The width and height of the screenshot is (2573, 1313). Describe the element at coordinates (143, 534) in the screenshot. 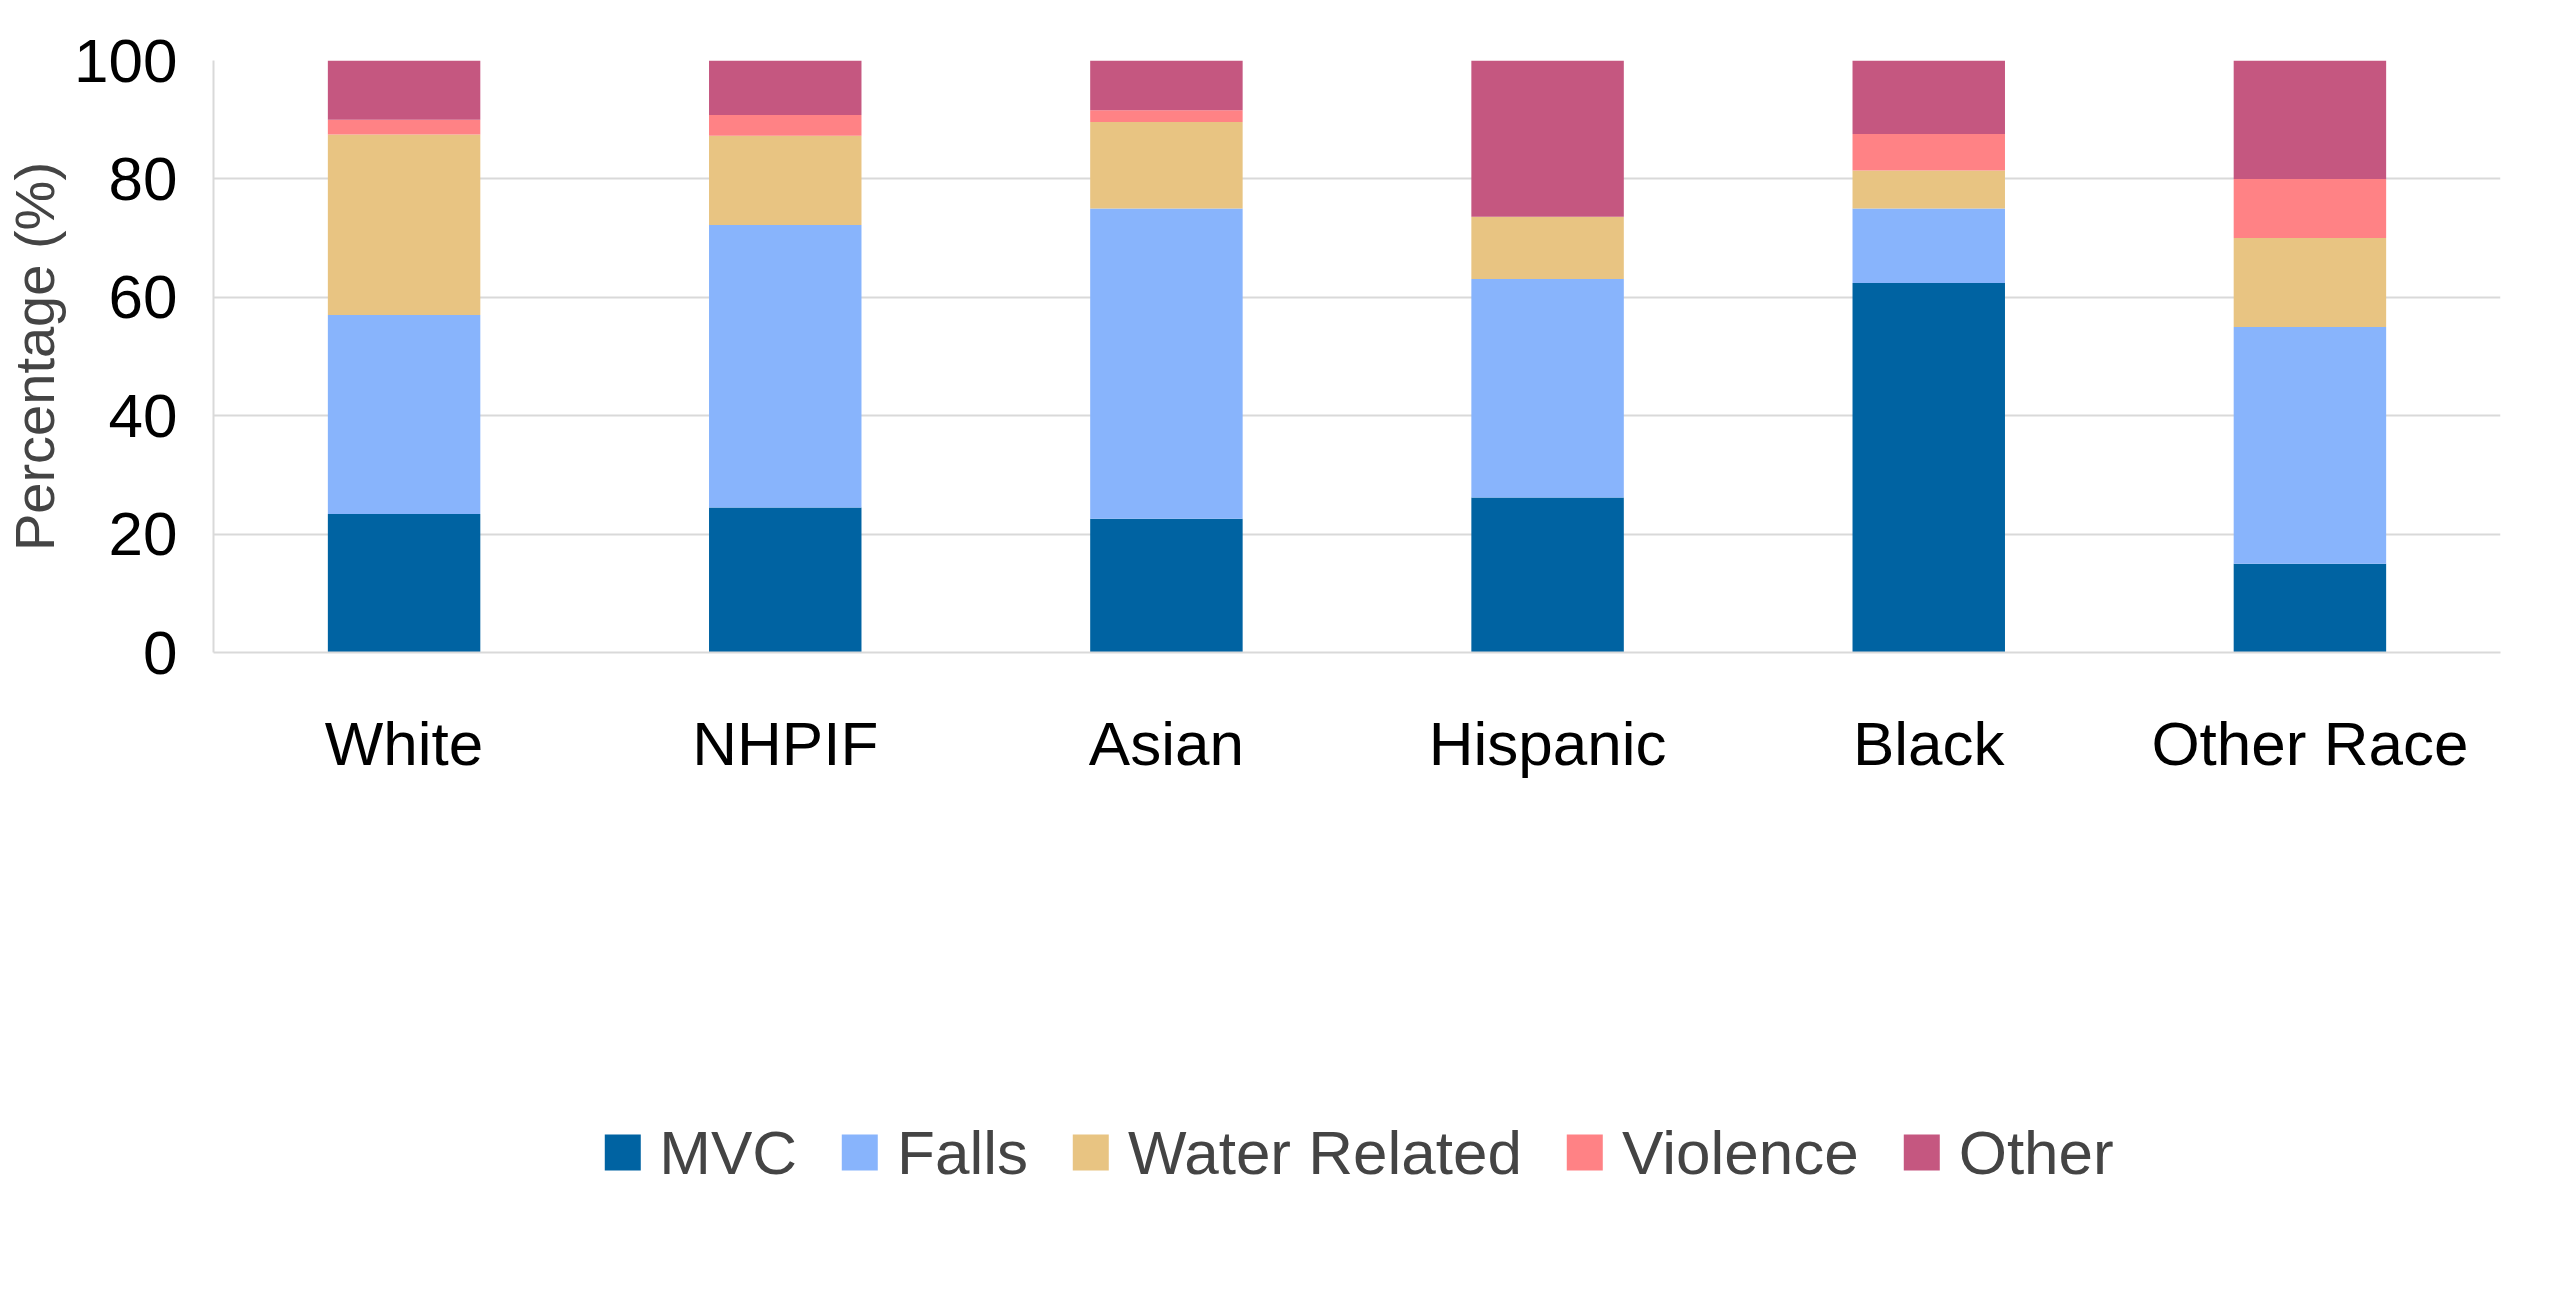

I see `y-tick-label: 20` at that location.